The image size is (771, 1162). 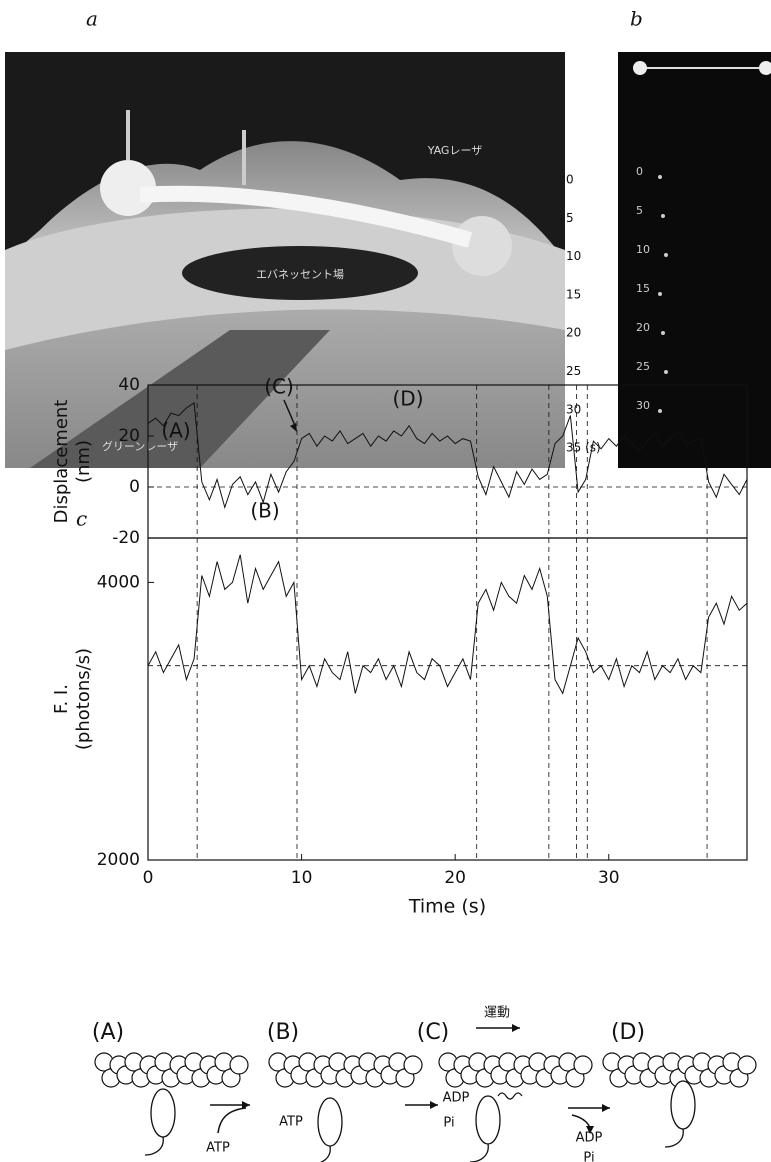 What do you see at coordinates (497, 1013) in the screenshot?
I see `motion-label: 運動` at bounding box center [497, 1013].